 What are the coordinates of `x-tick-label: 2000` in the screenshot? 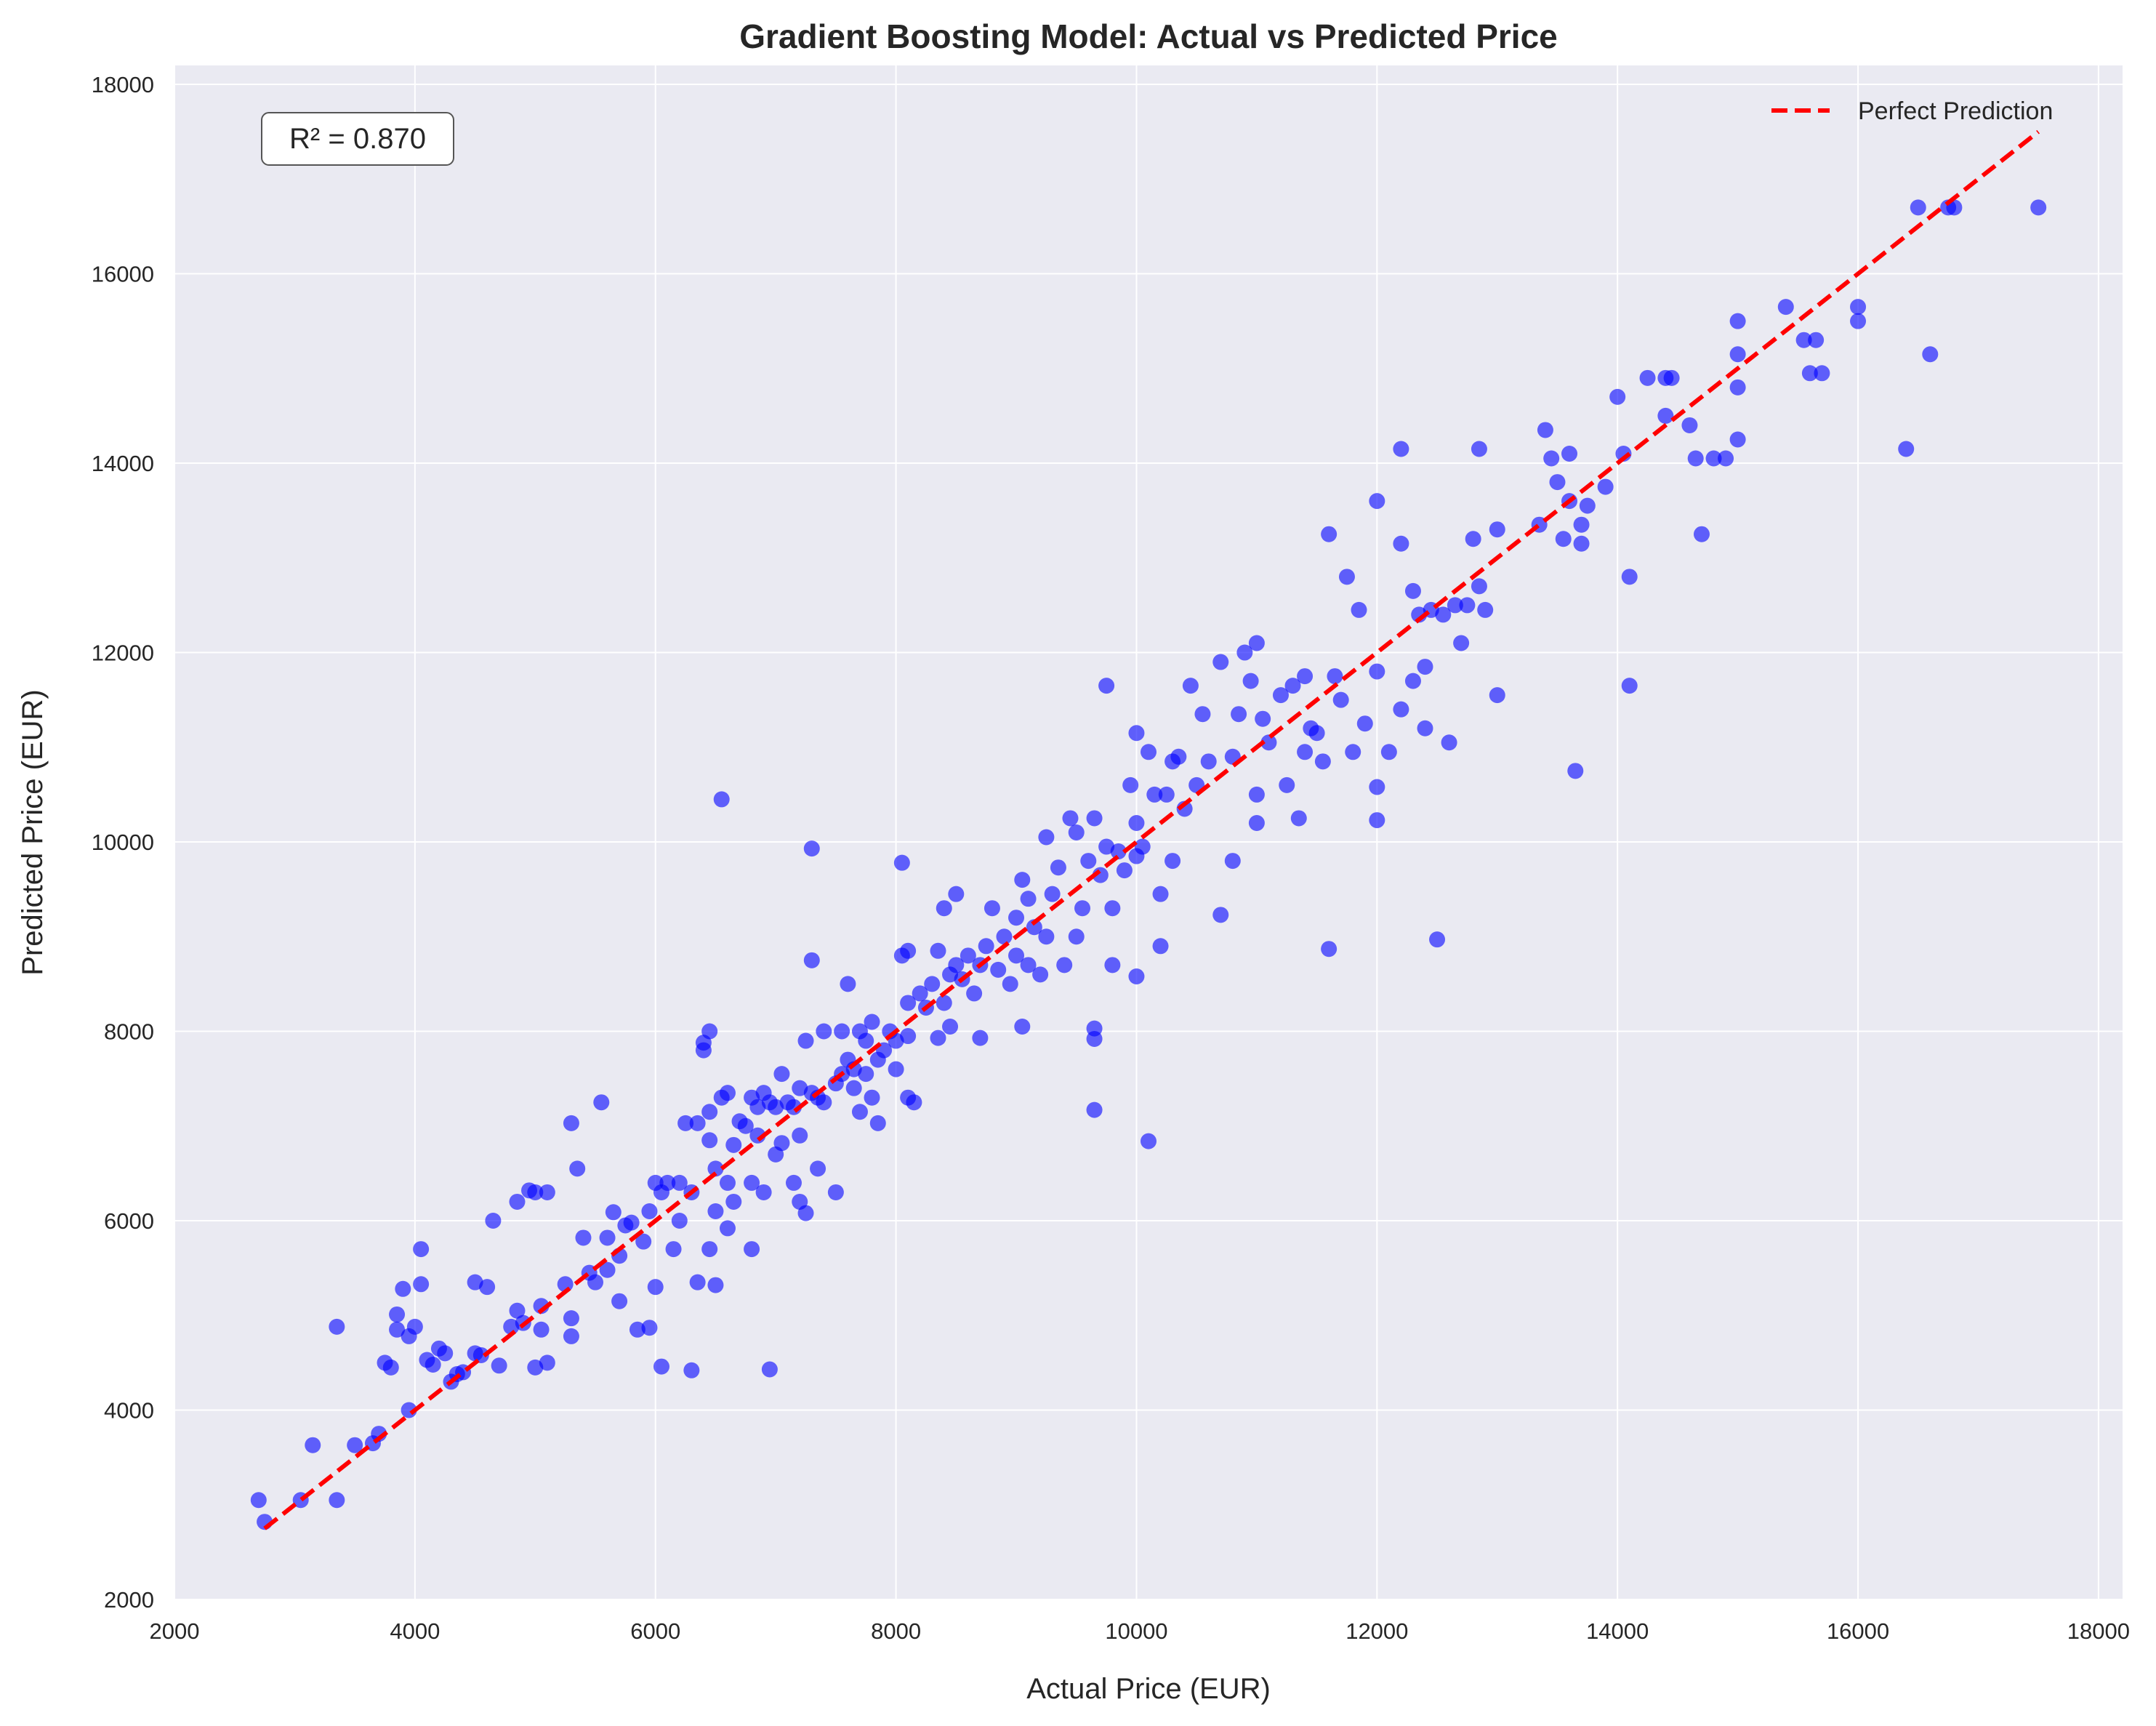 It's located at (175, 1631).